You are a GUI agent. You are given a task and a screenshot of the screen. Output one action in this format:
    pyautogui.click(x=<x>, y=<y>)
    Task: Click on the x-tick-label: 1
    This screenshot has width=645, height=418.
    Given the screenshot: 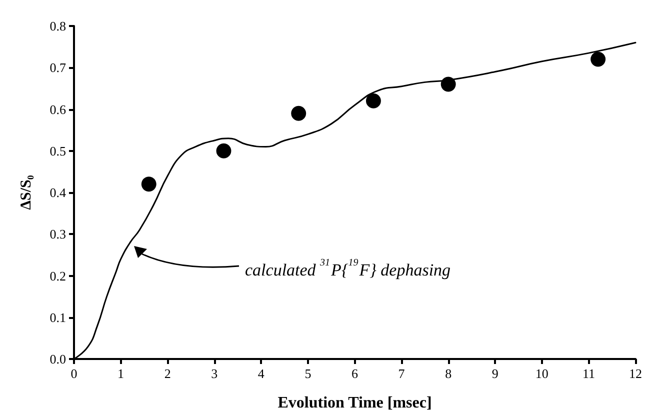 What is the action you would take?
    pyautogui.click(x=121, y=373)
    